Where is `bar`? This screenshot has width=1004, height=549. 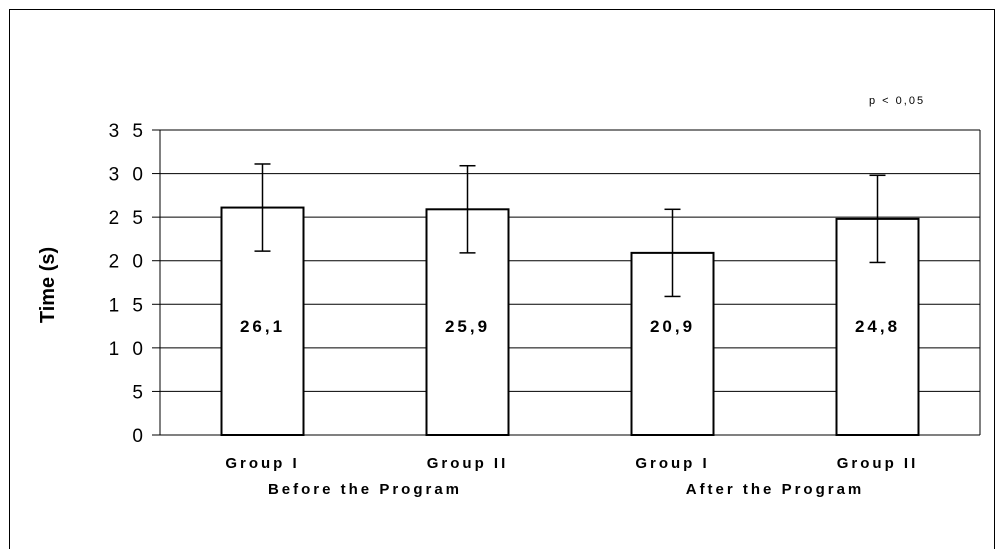
bar is located at coordinates (877, 326).